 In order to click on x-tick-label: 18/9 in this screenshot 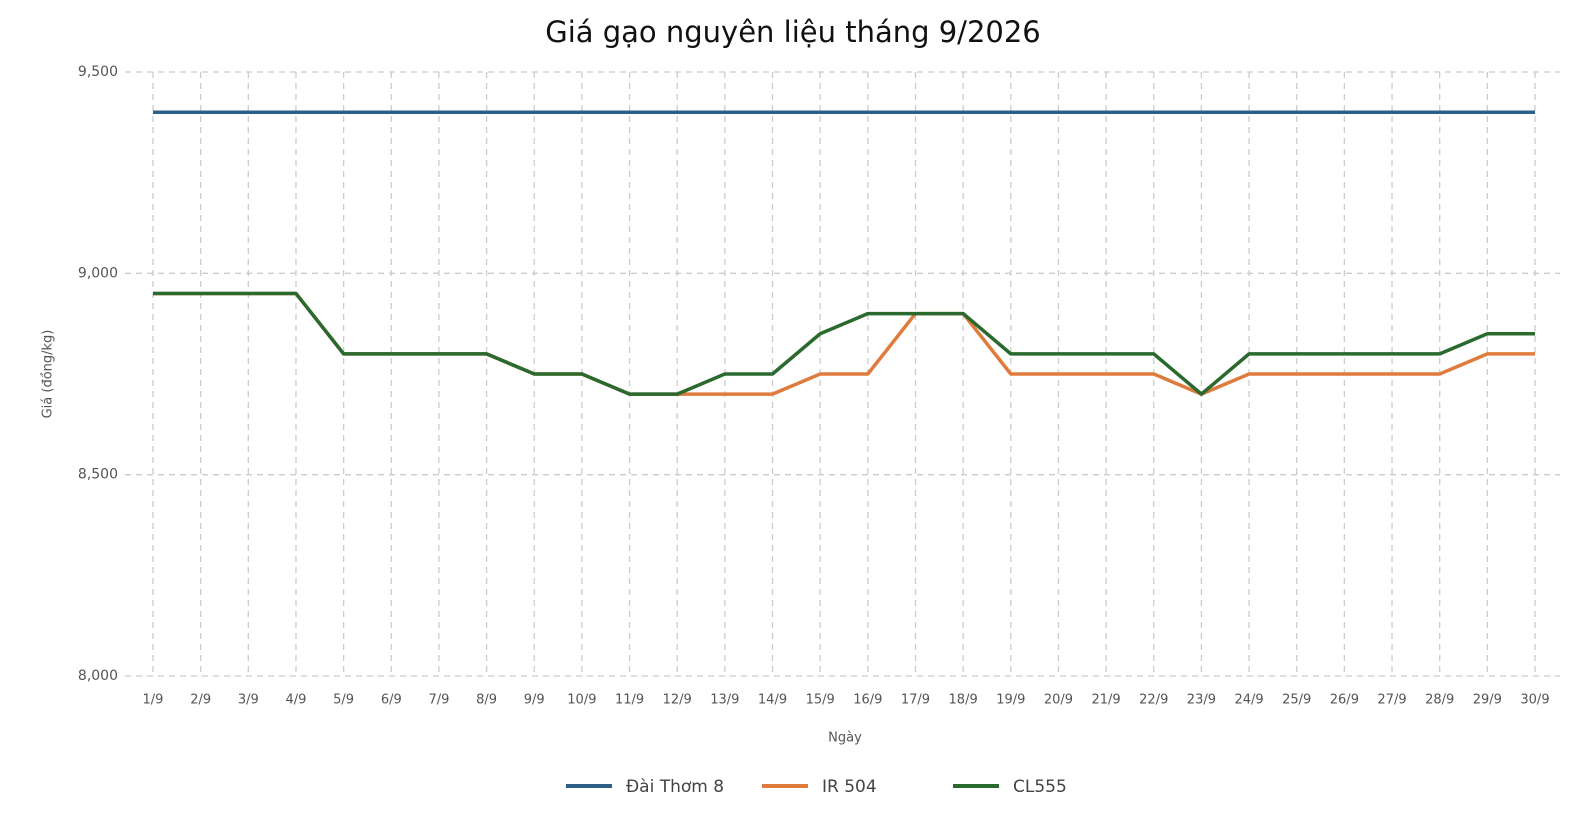, I will do `click(963, 700)`.